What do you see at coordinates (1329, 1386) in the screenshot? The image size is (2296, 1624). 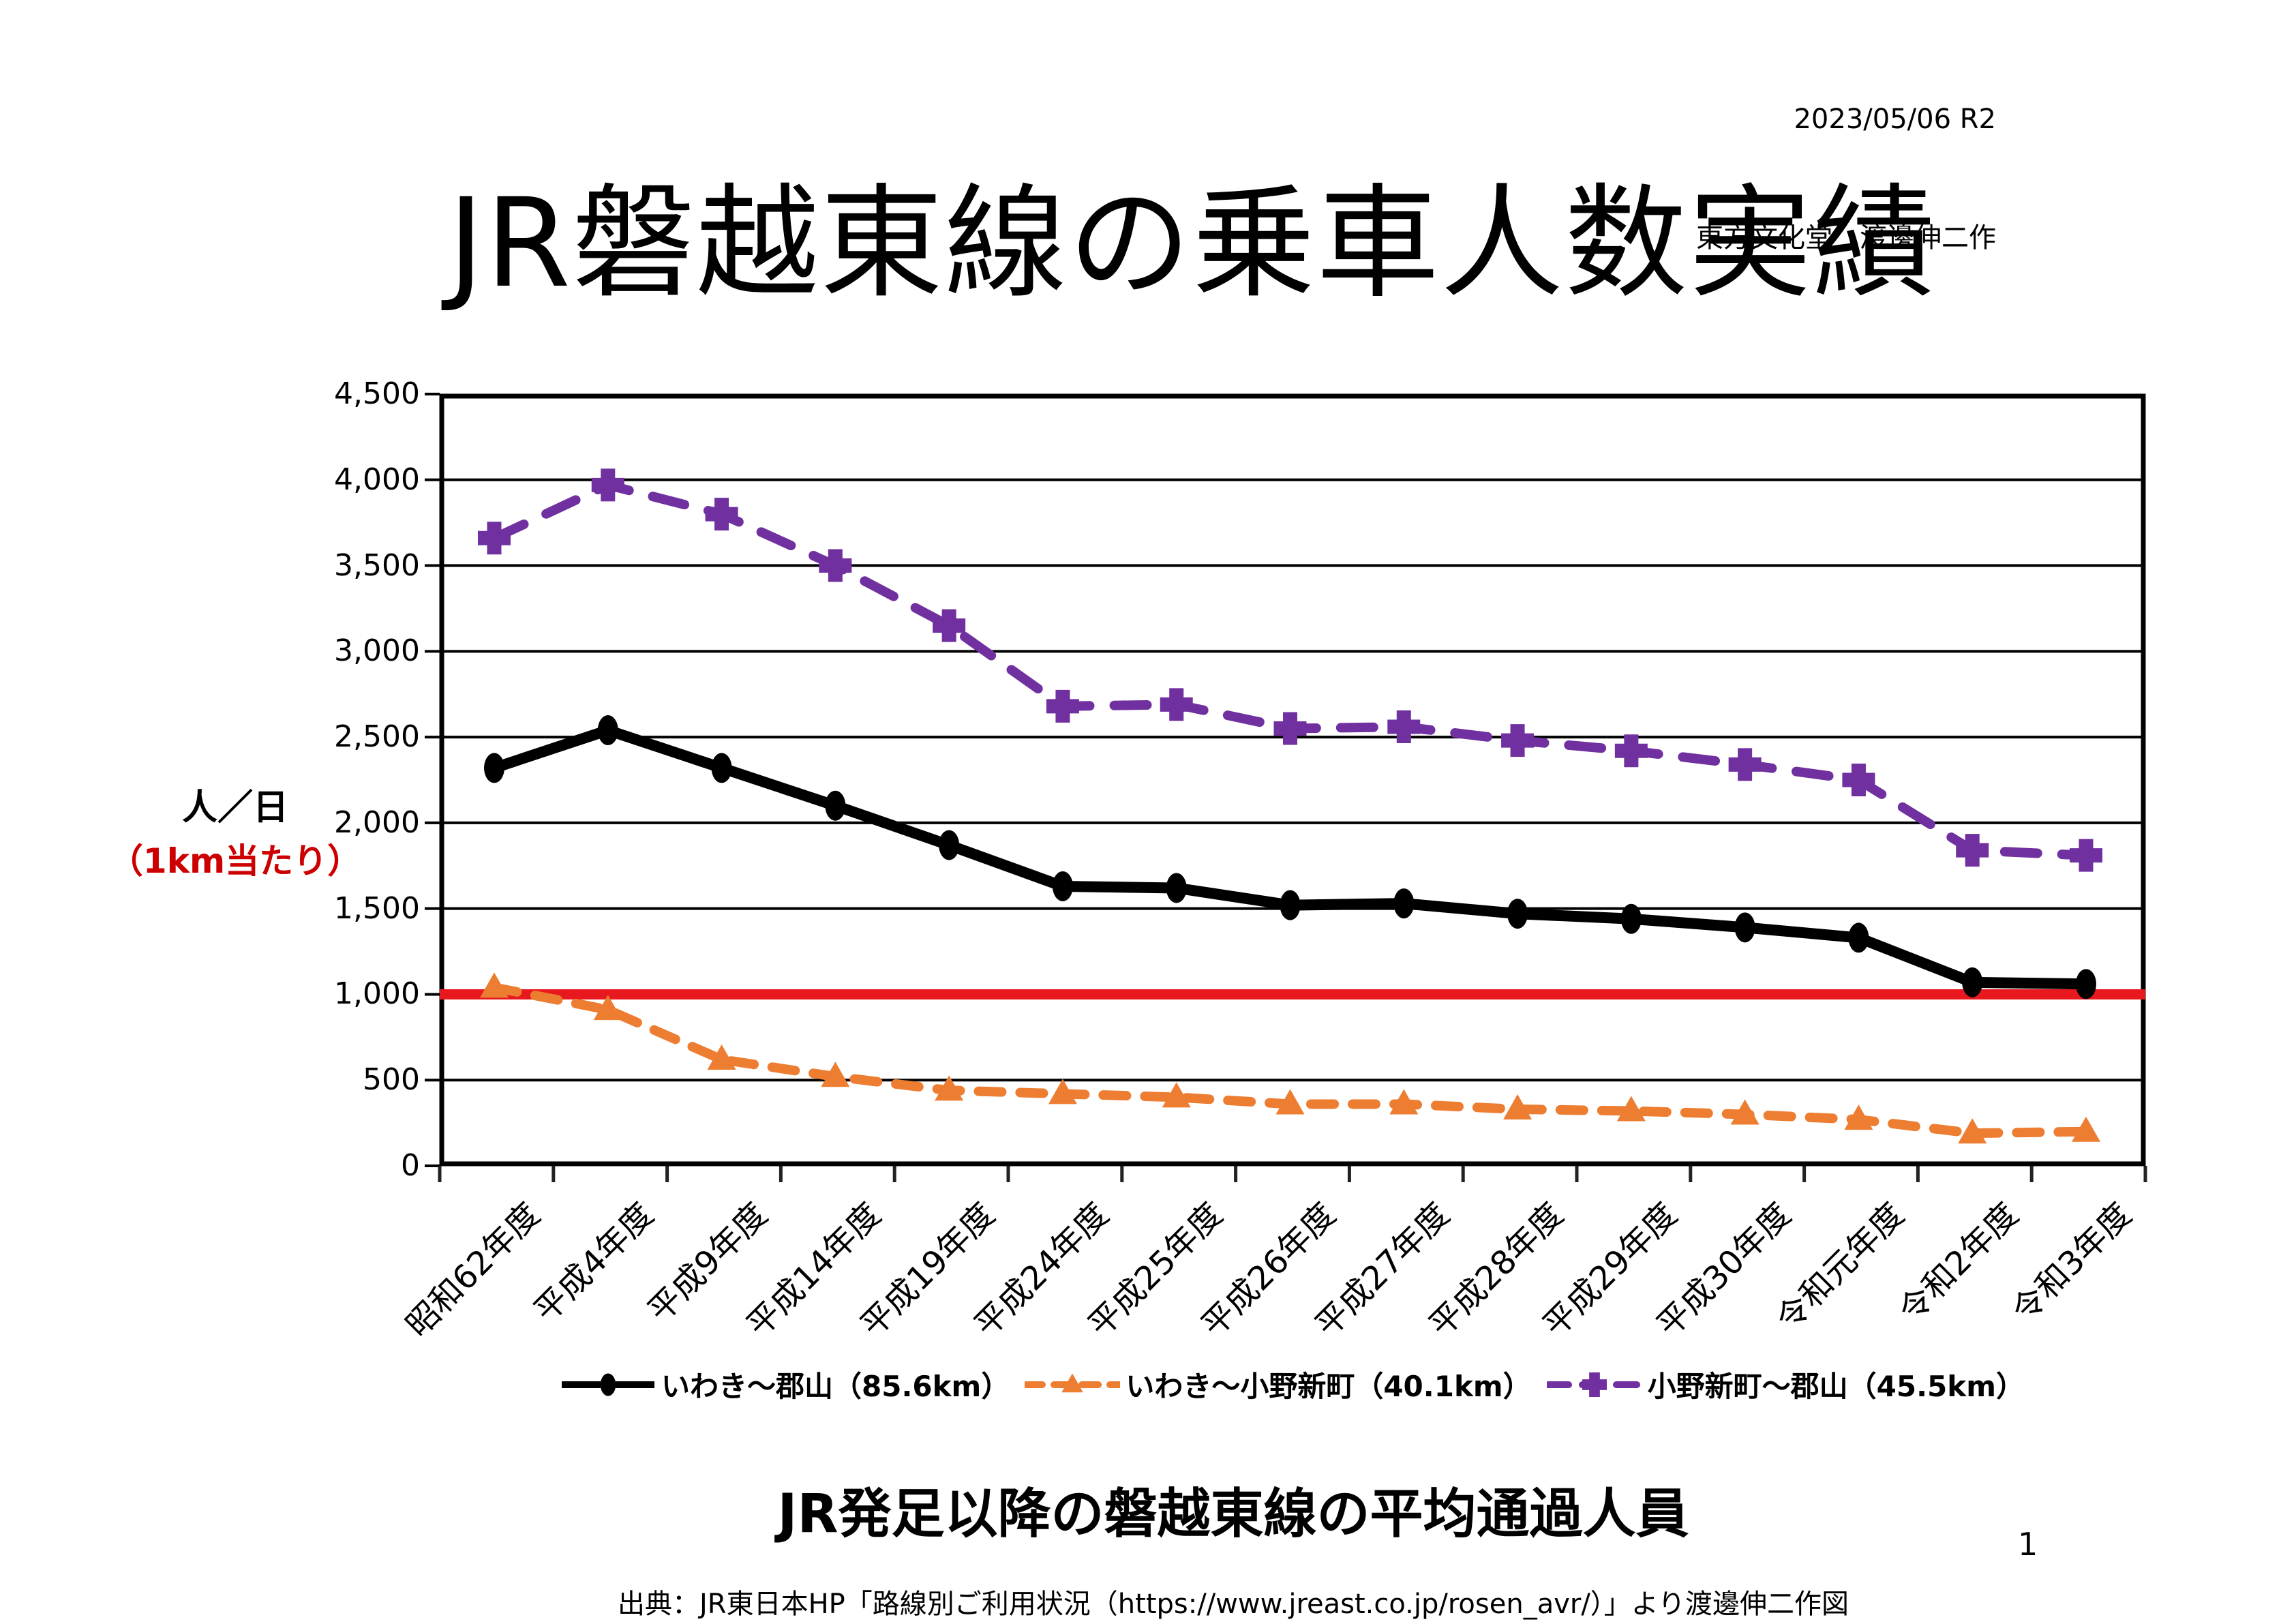 I see `legend-label: いわき～小野新町（40.1km）` at bounding box center [1329, 1386].